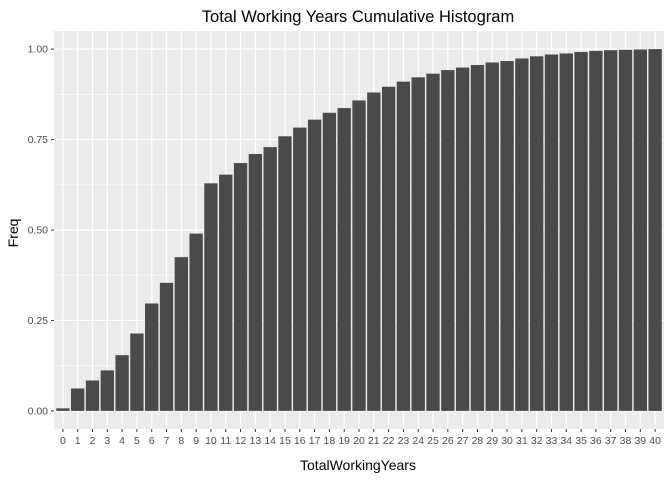 Image resolution: width=672 pixels, height=480 pixels. I want to click on x-tick-label: 27, so click(463, 441).